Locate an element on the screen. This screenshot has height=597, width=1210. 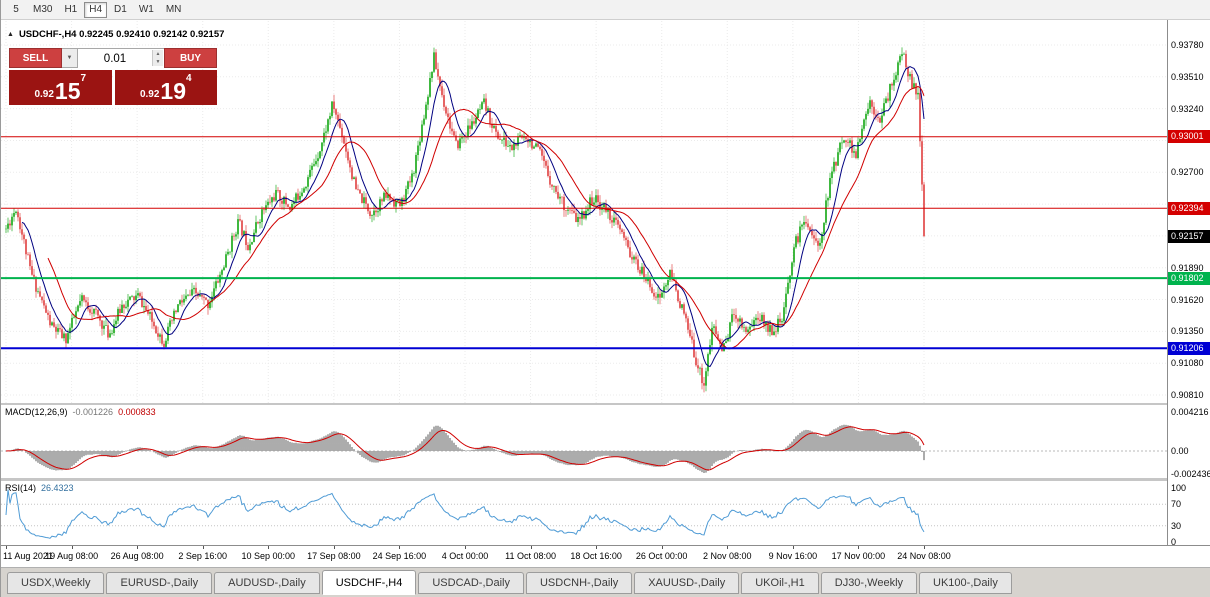
buy-price-display: 0.92 19 4 is located at coordinates (165, 87).